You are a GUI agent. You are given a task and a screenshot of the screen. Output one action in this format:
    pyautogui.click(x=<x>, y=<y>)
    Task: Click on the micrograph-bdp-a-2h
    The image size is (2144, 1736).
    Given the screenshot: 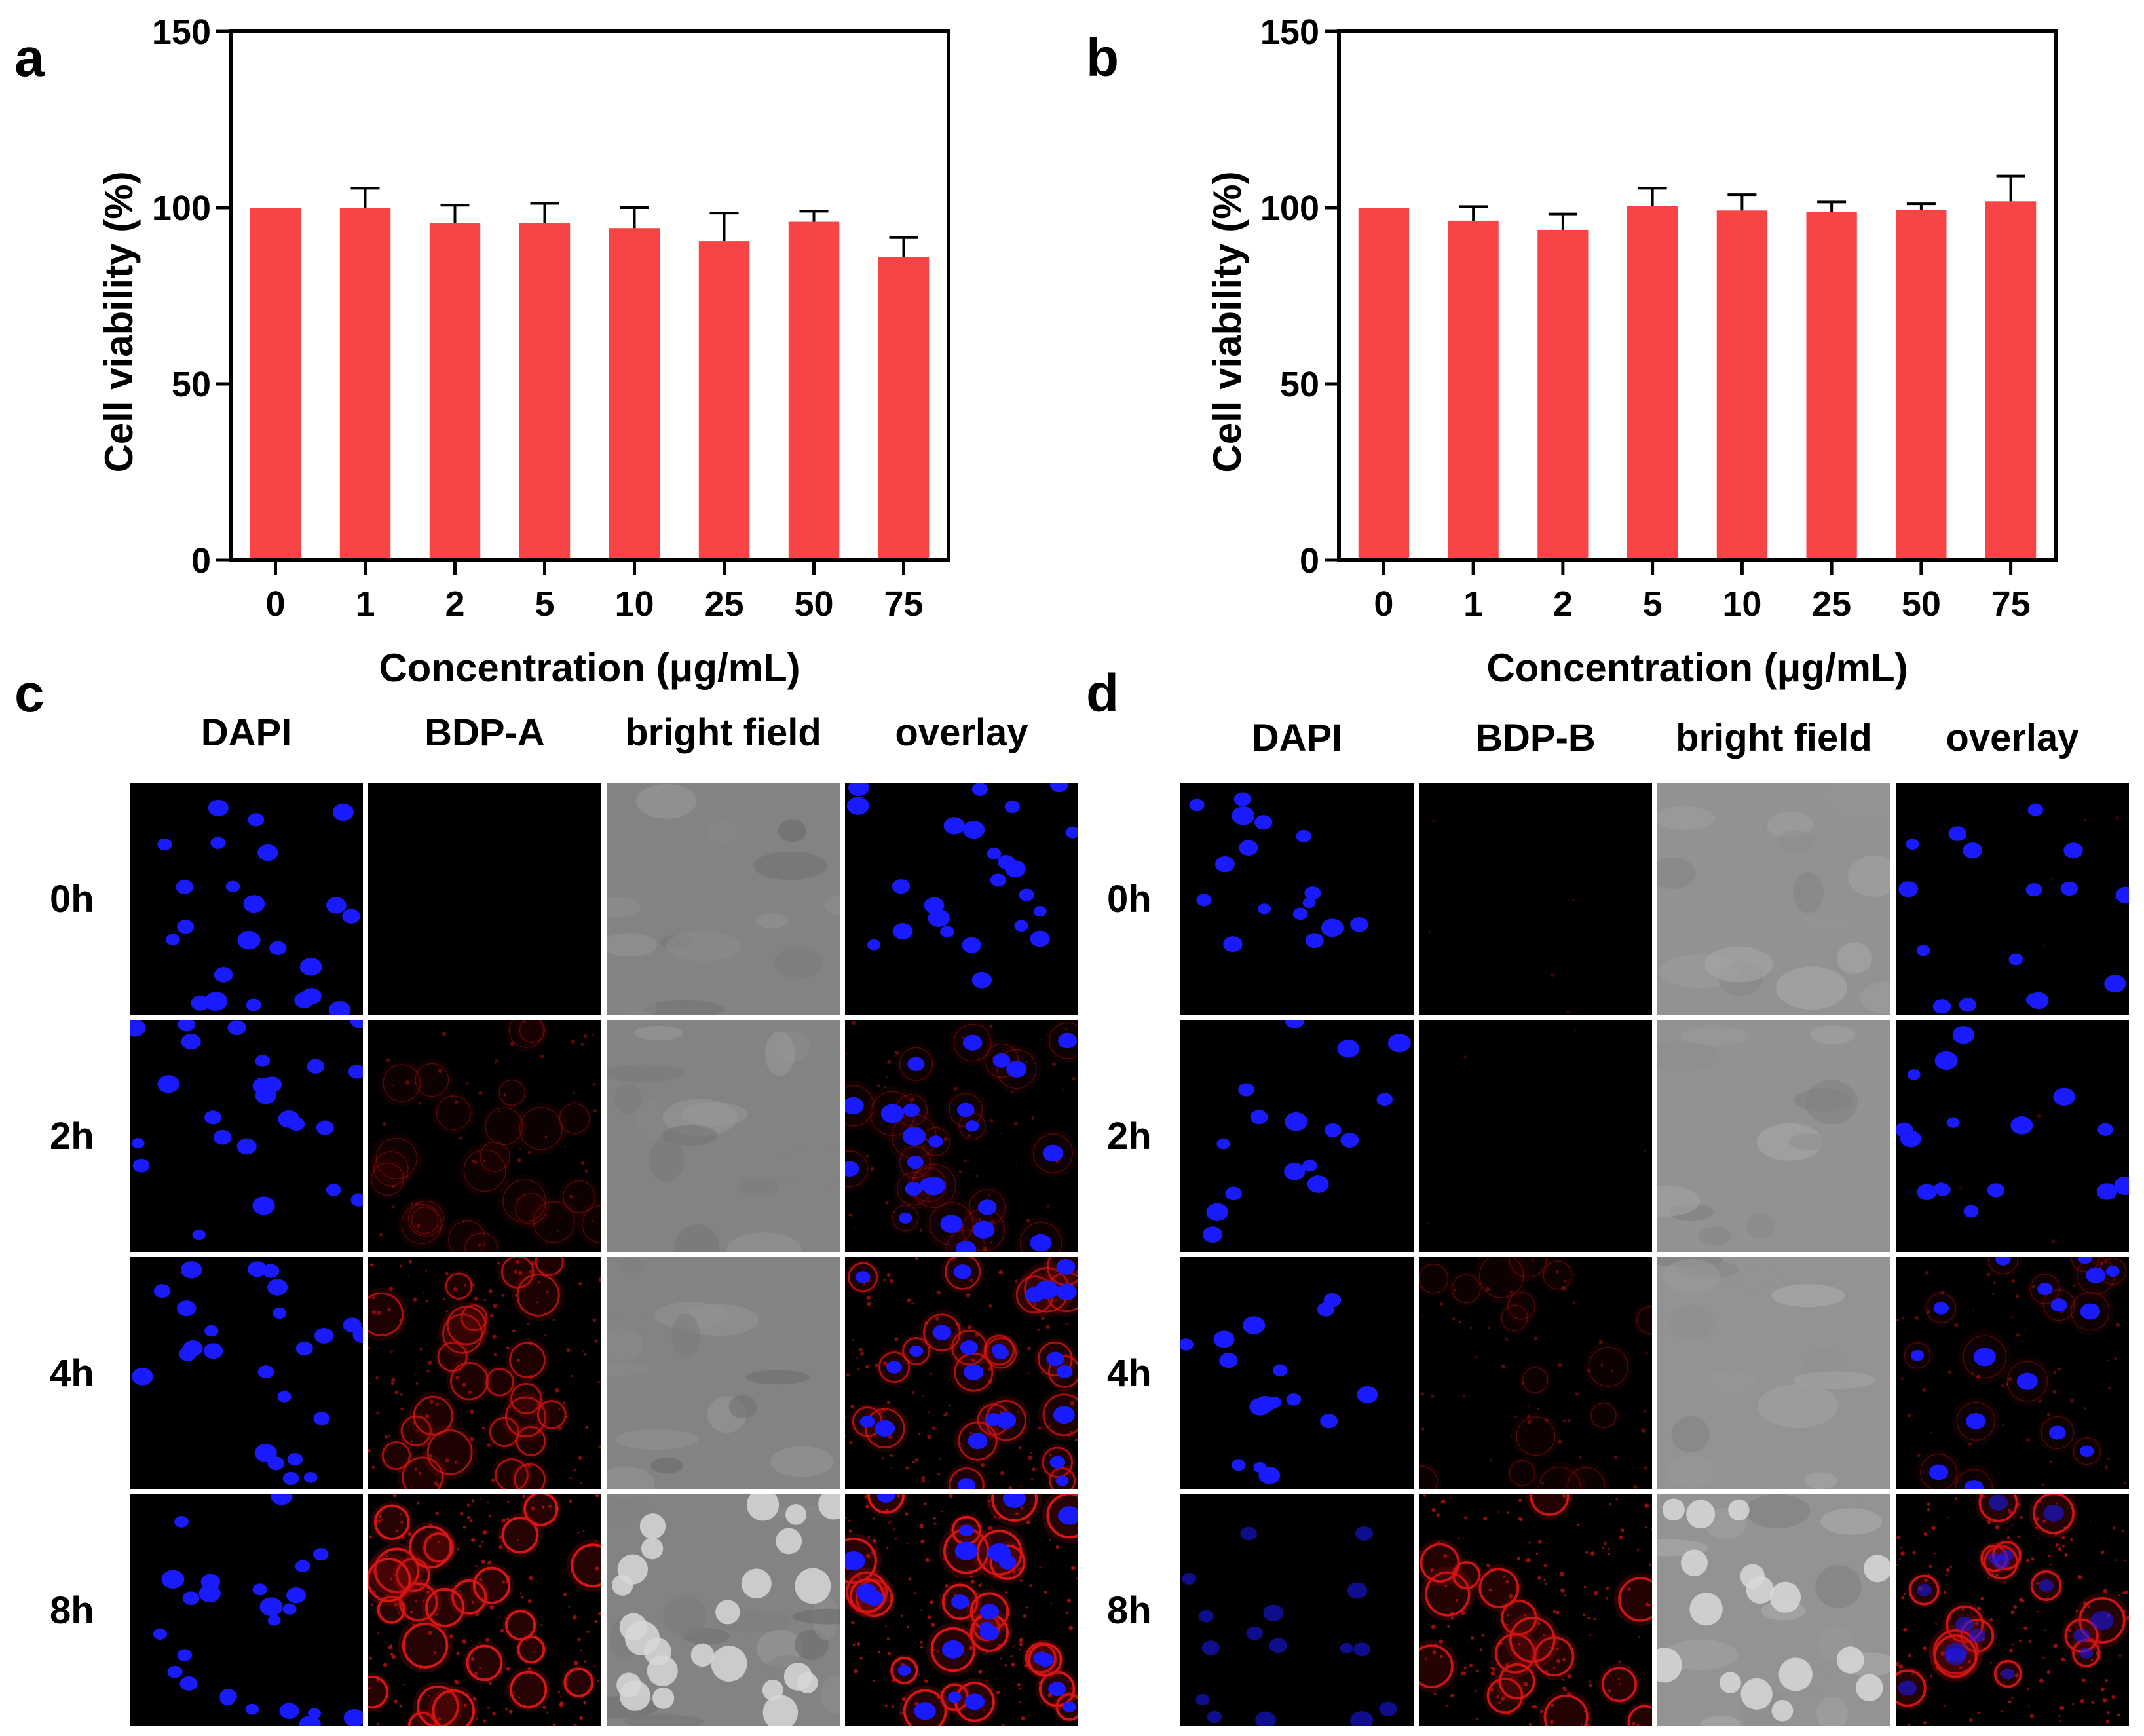 What is the action you would take?
    pyautogui.click(x=484, y=1136)
    